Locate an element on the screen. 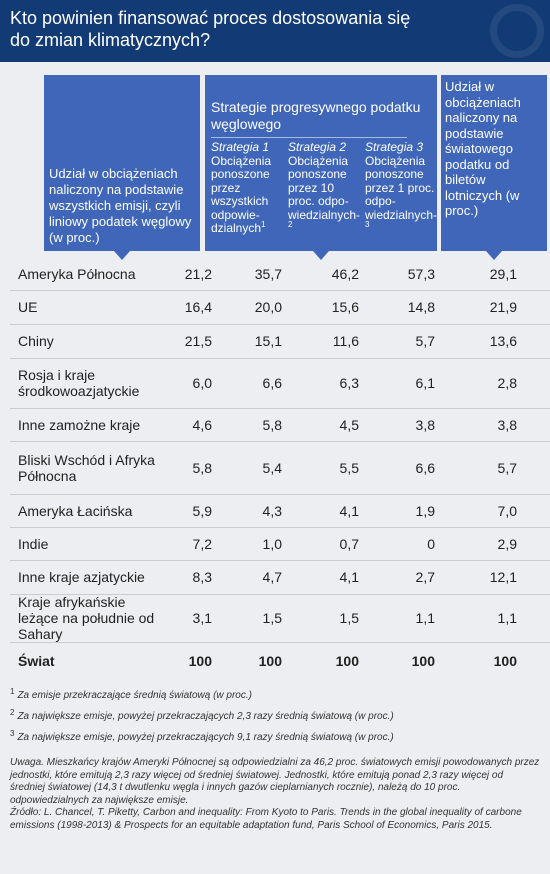  region-name: Inne kraje azjatyckie is located at coordinates (81, 577).